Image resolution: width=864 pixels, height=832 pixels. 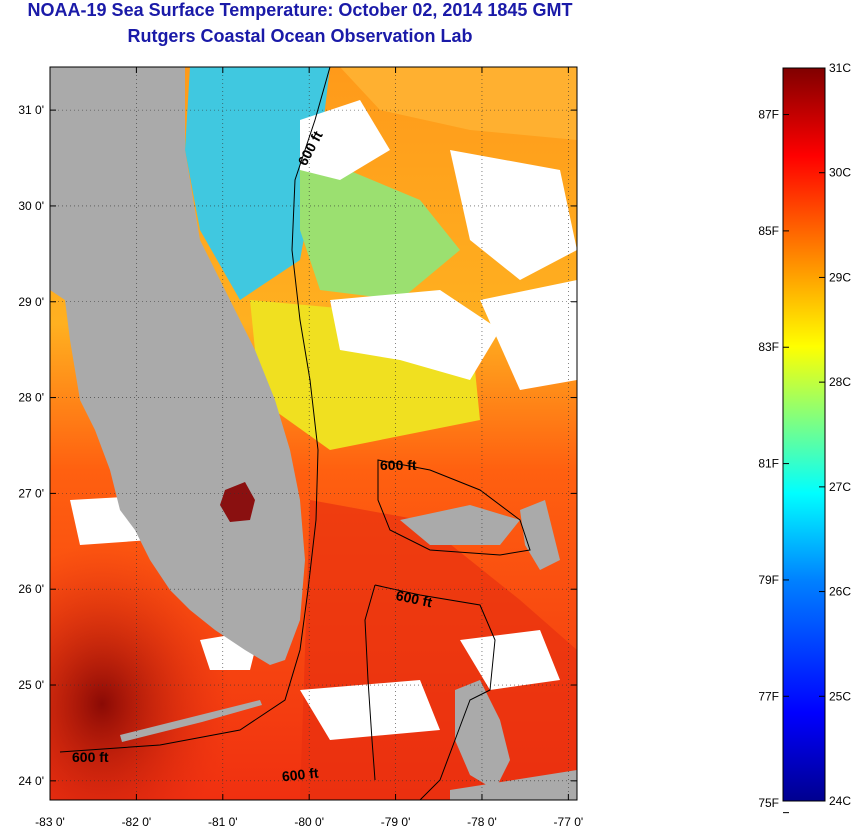 I want to click on lon-tick-label: -78 0', so click(x=482, y=822).